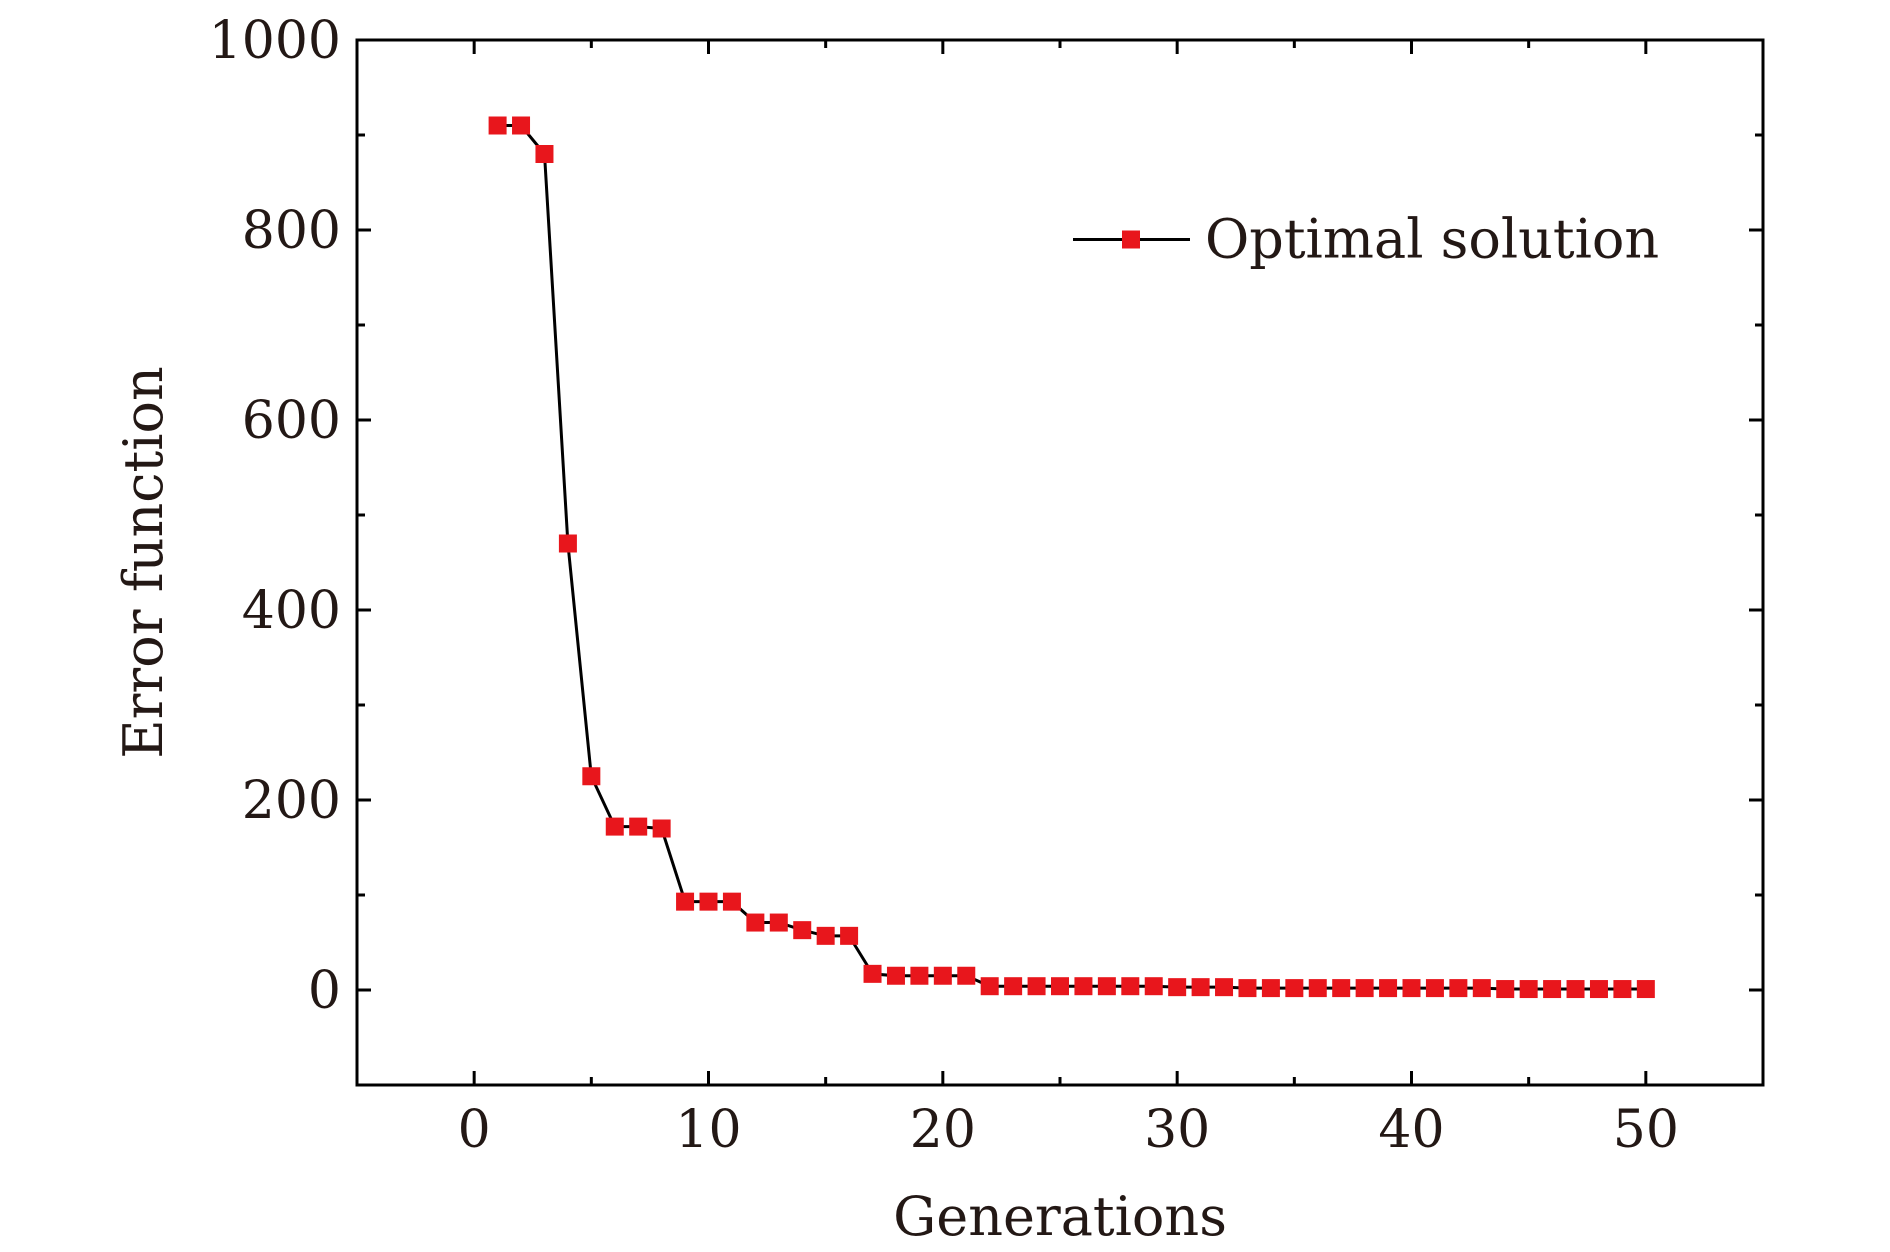 The image size is (1890, 1252). I want to click on y-tick-label: 0, so click(324, 991).